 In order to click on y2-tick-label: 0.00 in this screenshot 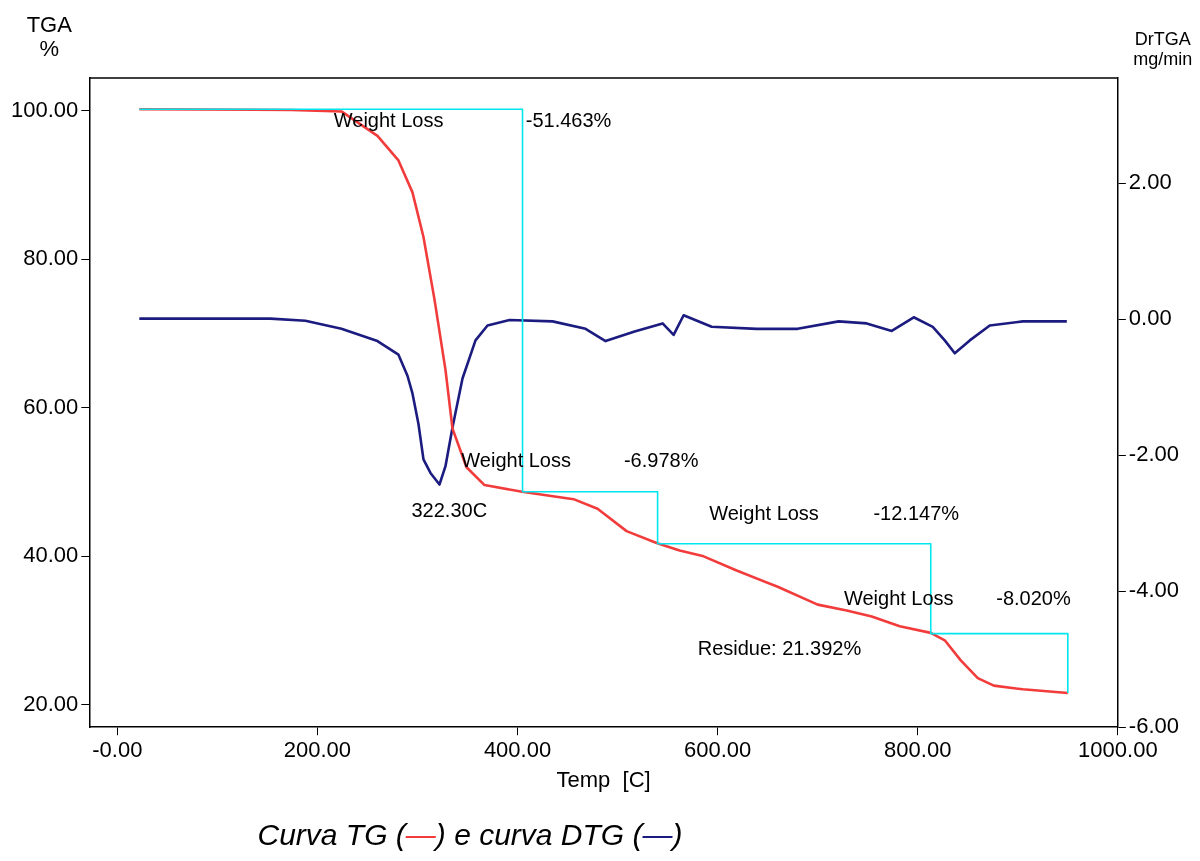, I will do `click(1150, 318)`.